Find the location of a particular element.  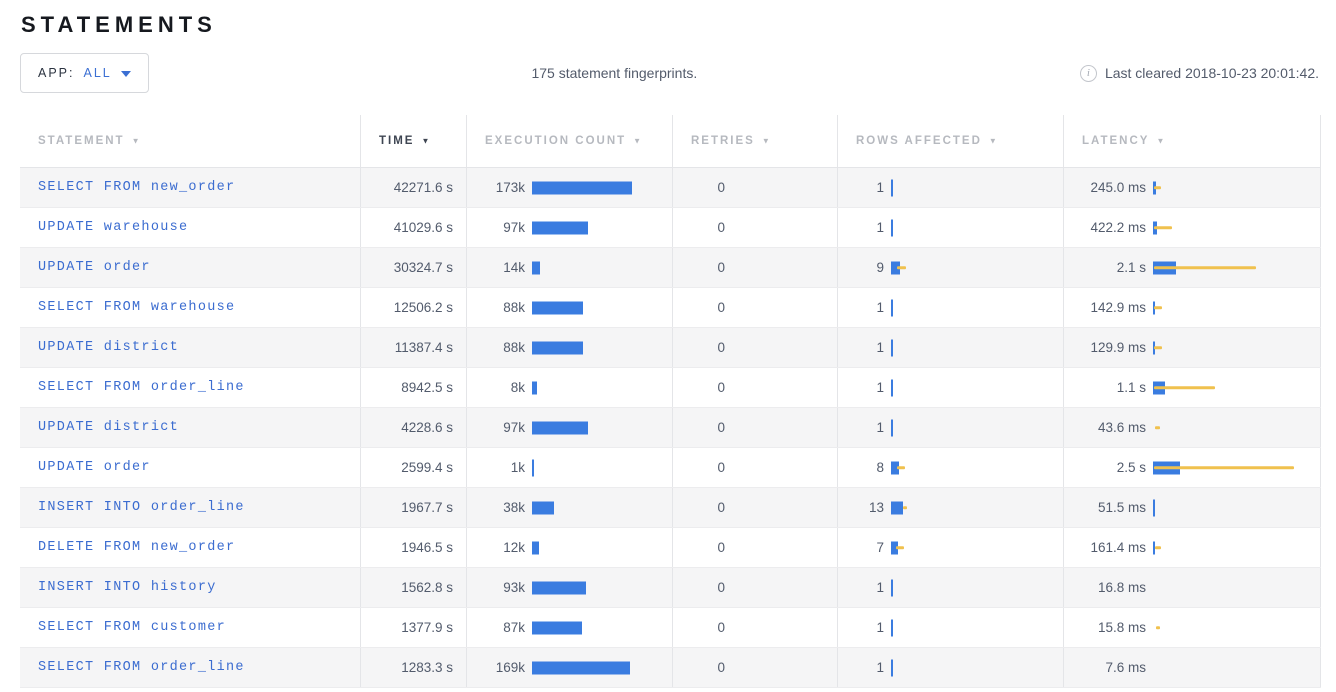

table-row: UPDATE order 30324.7 s 14k 0 9 2.1 s is located at coordinates (670, 268).